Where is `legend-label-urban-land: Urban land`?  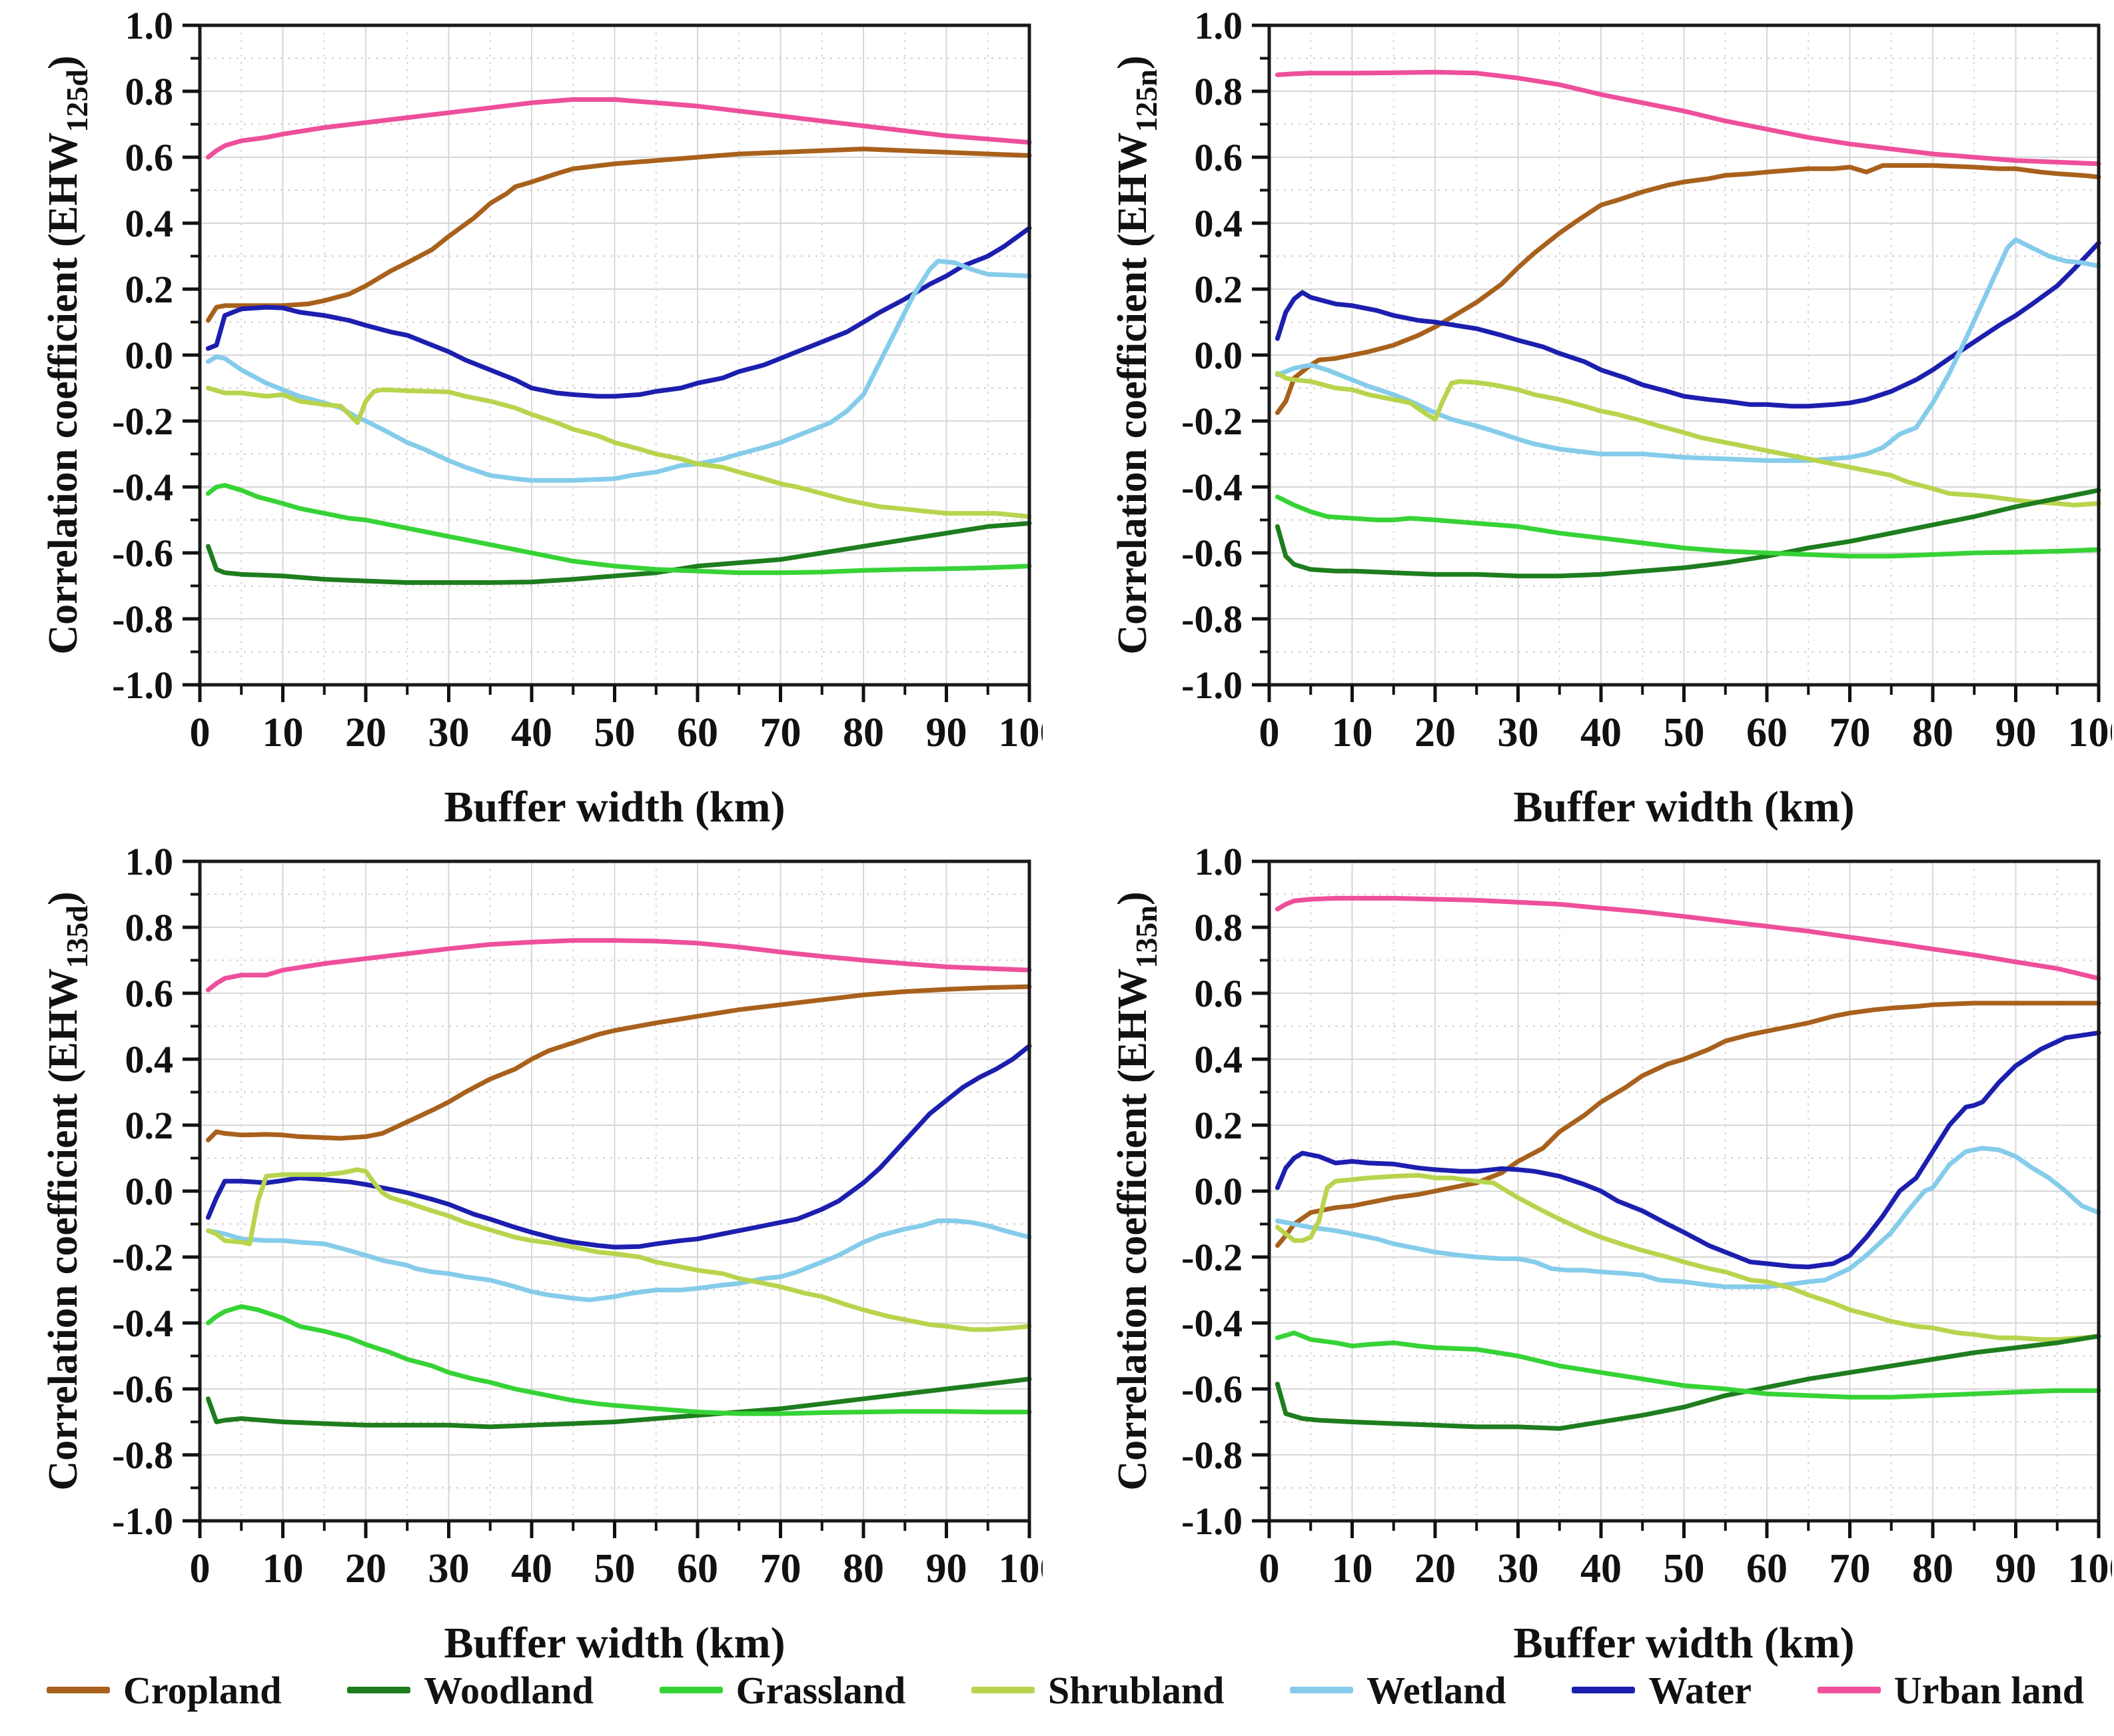 legend-label-urban-land: Urban land is located at coordinates (1988, 1690).